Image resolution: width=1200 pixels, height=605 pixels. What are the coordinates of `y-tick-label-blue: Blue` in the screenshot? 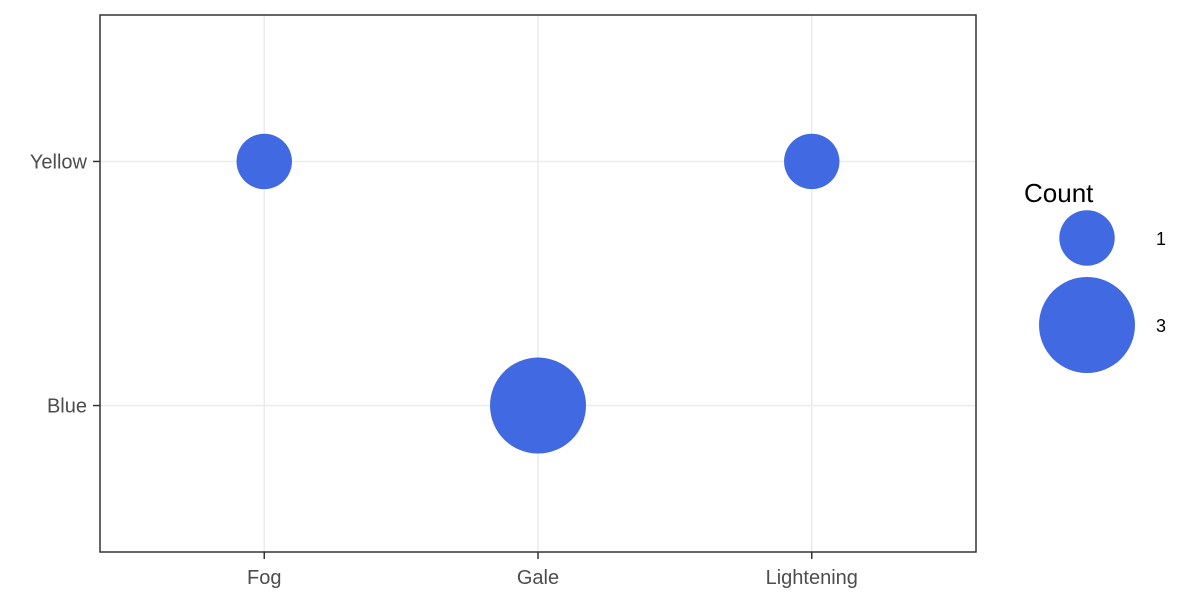 It's located at (67, 407).